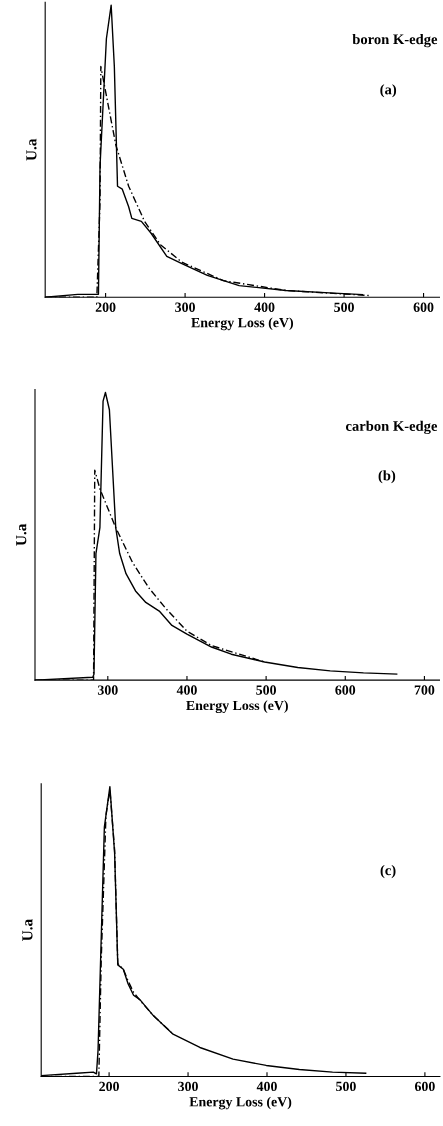  What do you see at coordinates (388, 91) in the screenshot?
I see `annotation: (a)` at bounding box center [388, 91].